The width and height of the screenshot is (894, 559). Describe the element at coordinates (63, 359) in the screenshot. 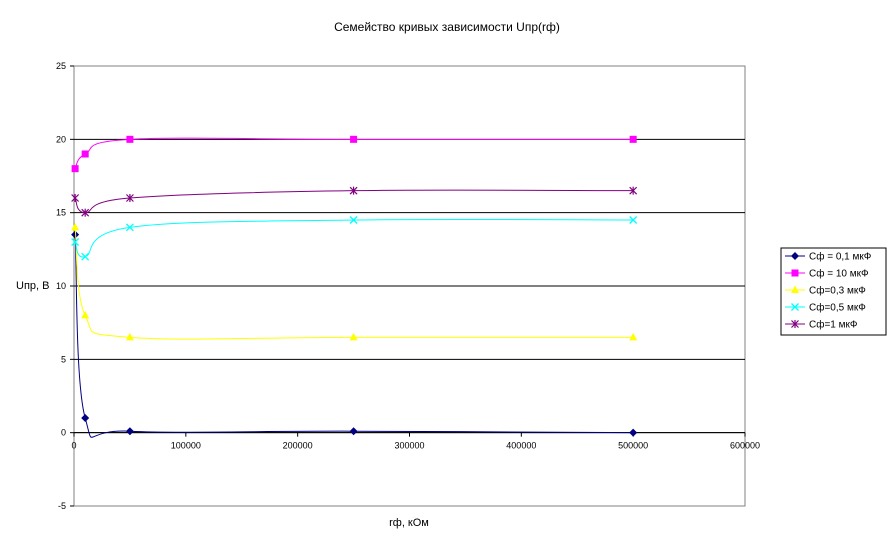

I see `y-tick-label: 5` at that location.